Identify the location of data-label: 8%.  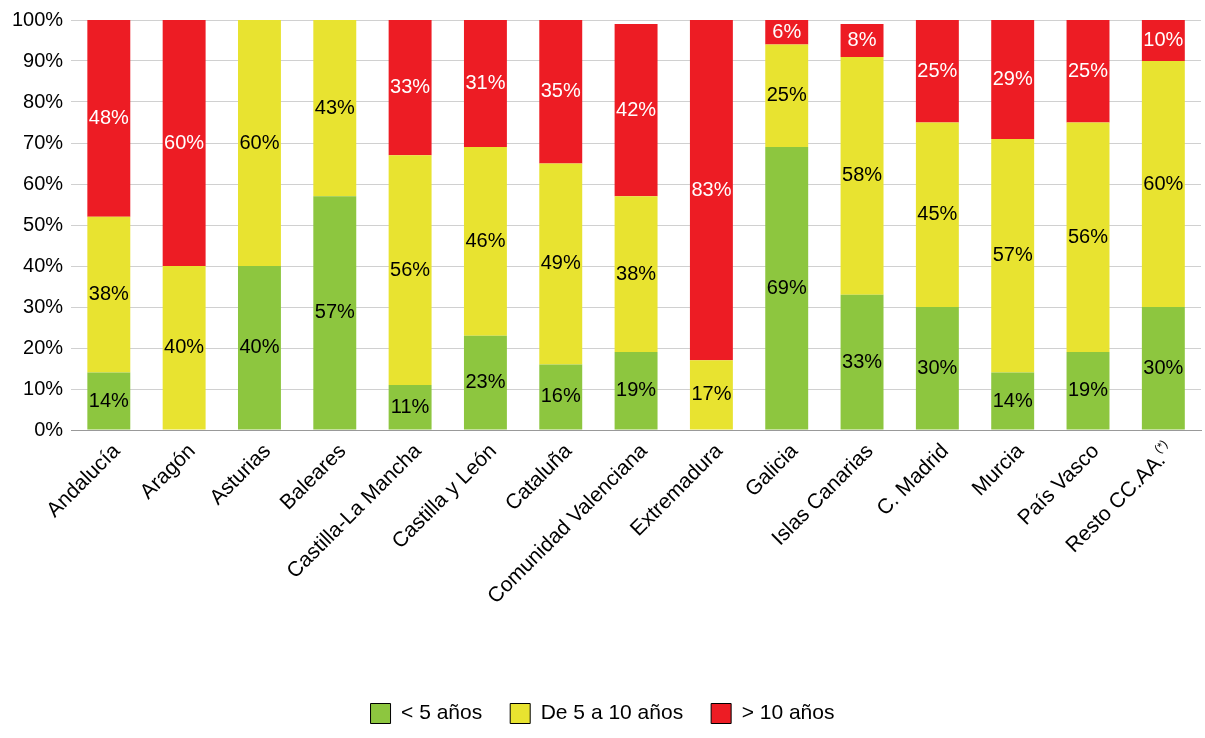
(862, 39).